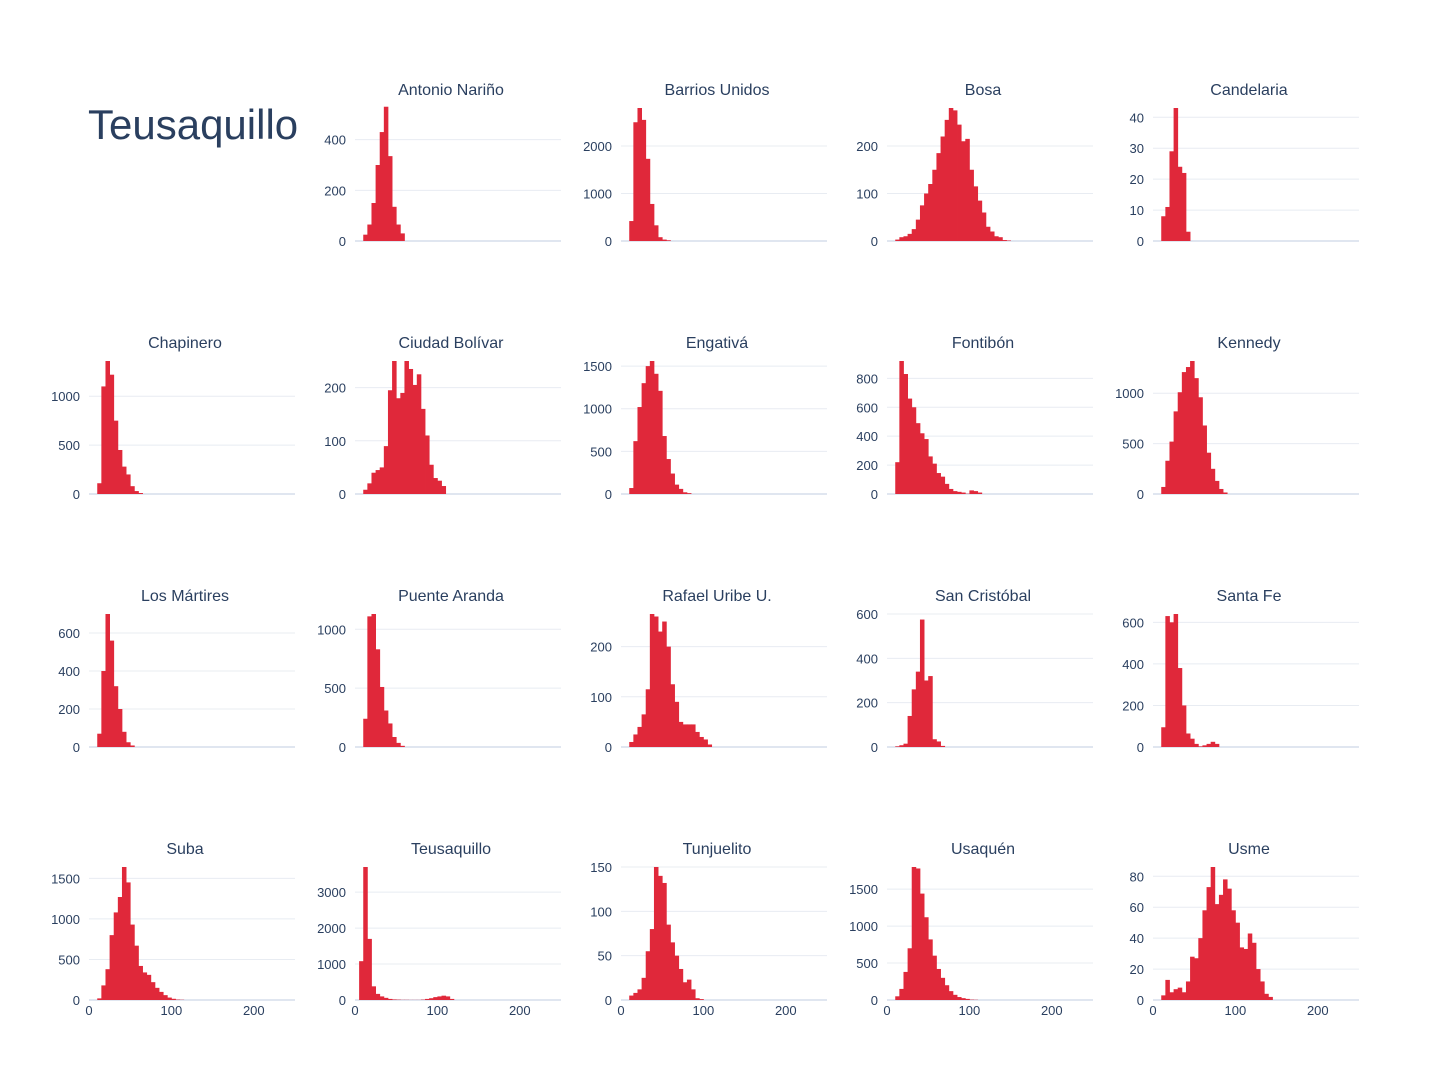 Image resolution: width=1440 pixels, height=1080 pixels. What do you see at coordinates (983, 596) in the screenshot?
I see `subplot-title: San Cristóbal` at bounding box center [983, 596].